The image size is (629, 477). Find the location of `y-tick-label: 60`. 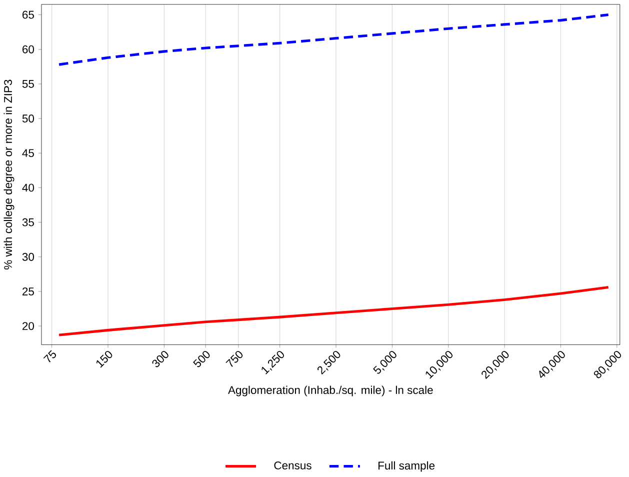

y-tick-label: 60 is located at coordinates (28, 49).